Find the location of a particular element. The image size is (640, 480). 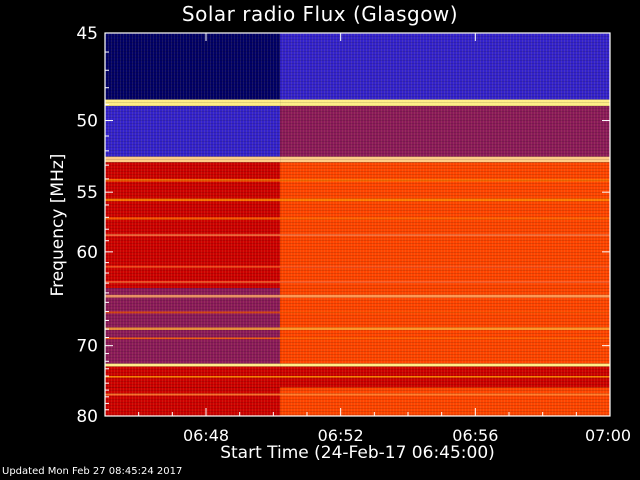

y-axis-label: Frequency [MHz] is located at coordinates (58, 225).